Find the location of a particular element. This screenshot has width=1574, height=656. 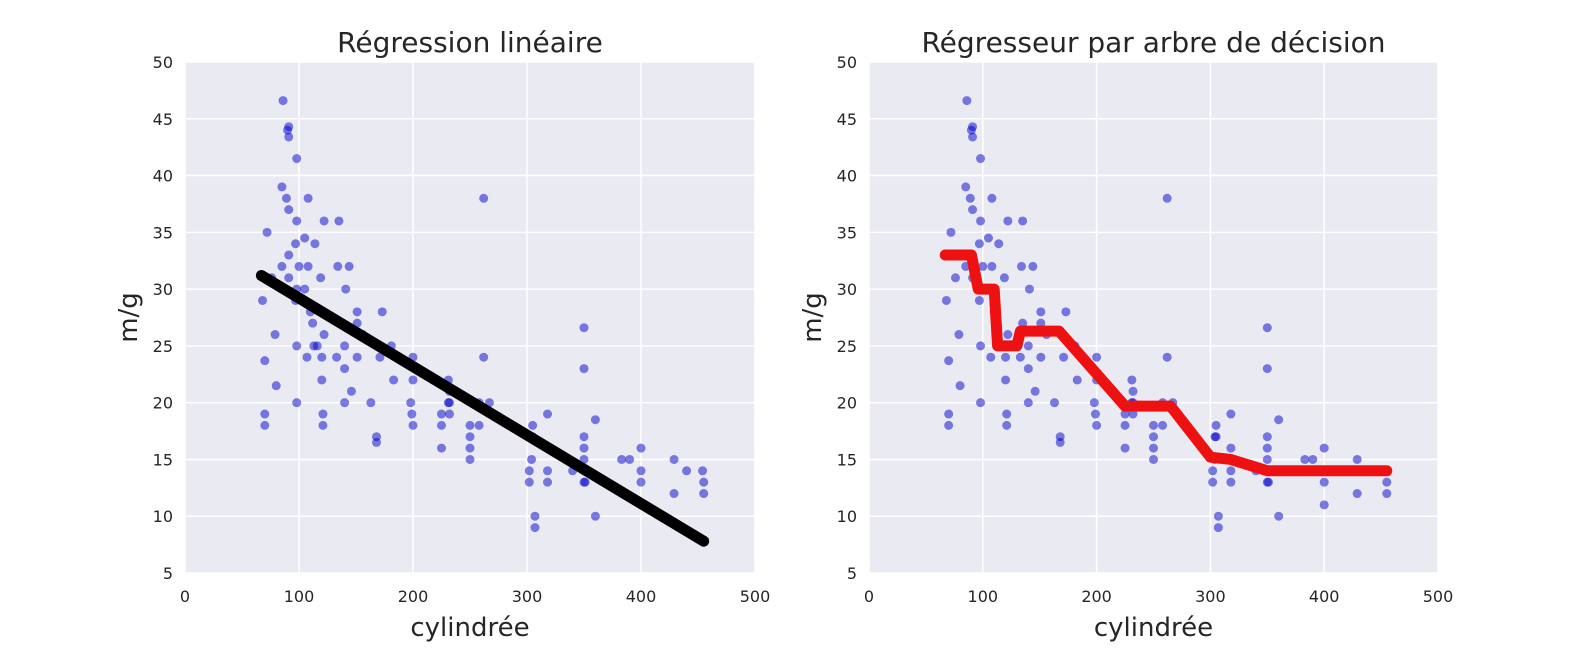

chart-title: Régresseur par arbre de décision is located at coordinates (1153, 42).